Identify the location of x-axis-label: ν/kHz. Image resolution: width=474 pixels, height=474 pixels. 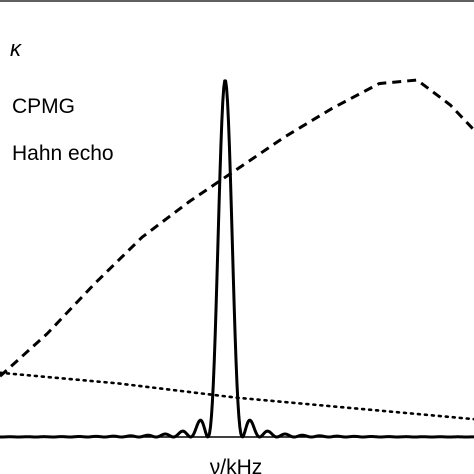
(236, 465).